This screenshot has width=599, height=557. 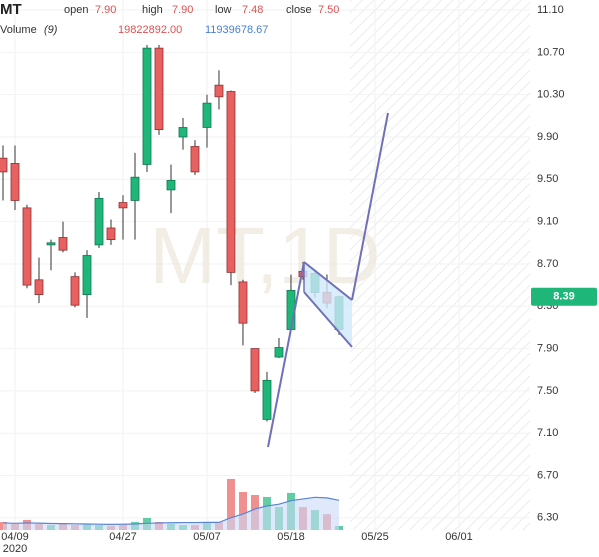 I want to click on volume-ma-line, so click(x=171, y=510).